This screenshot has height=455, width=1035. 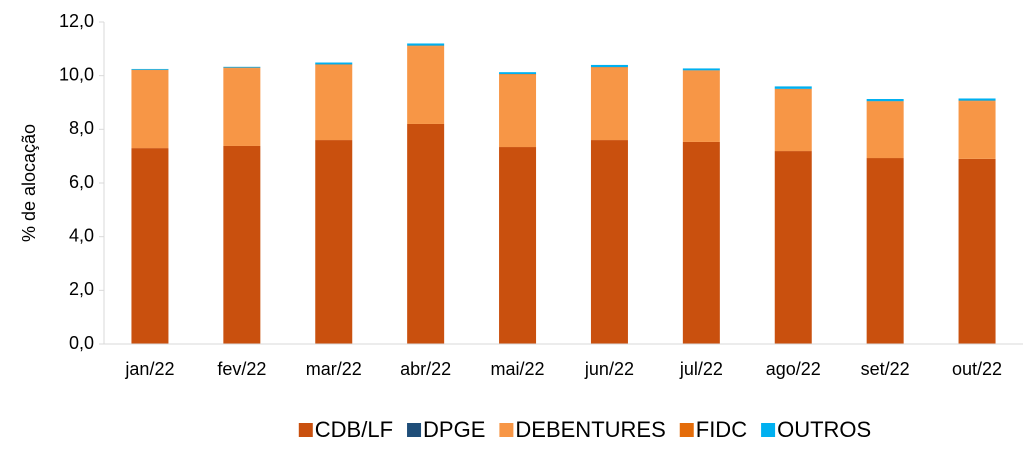 What do you see at coordinates (590, 429) in the screenshot?
I see `legend-label: DEBENTURES` at bounding box center [590, 429].